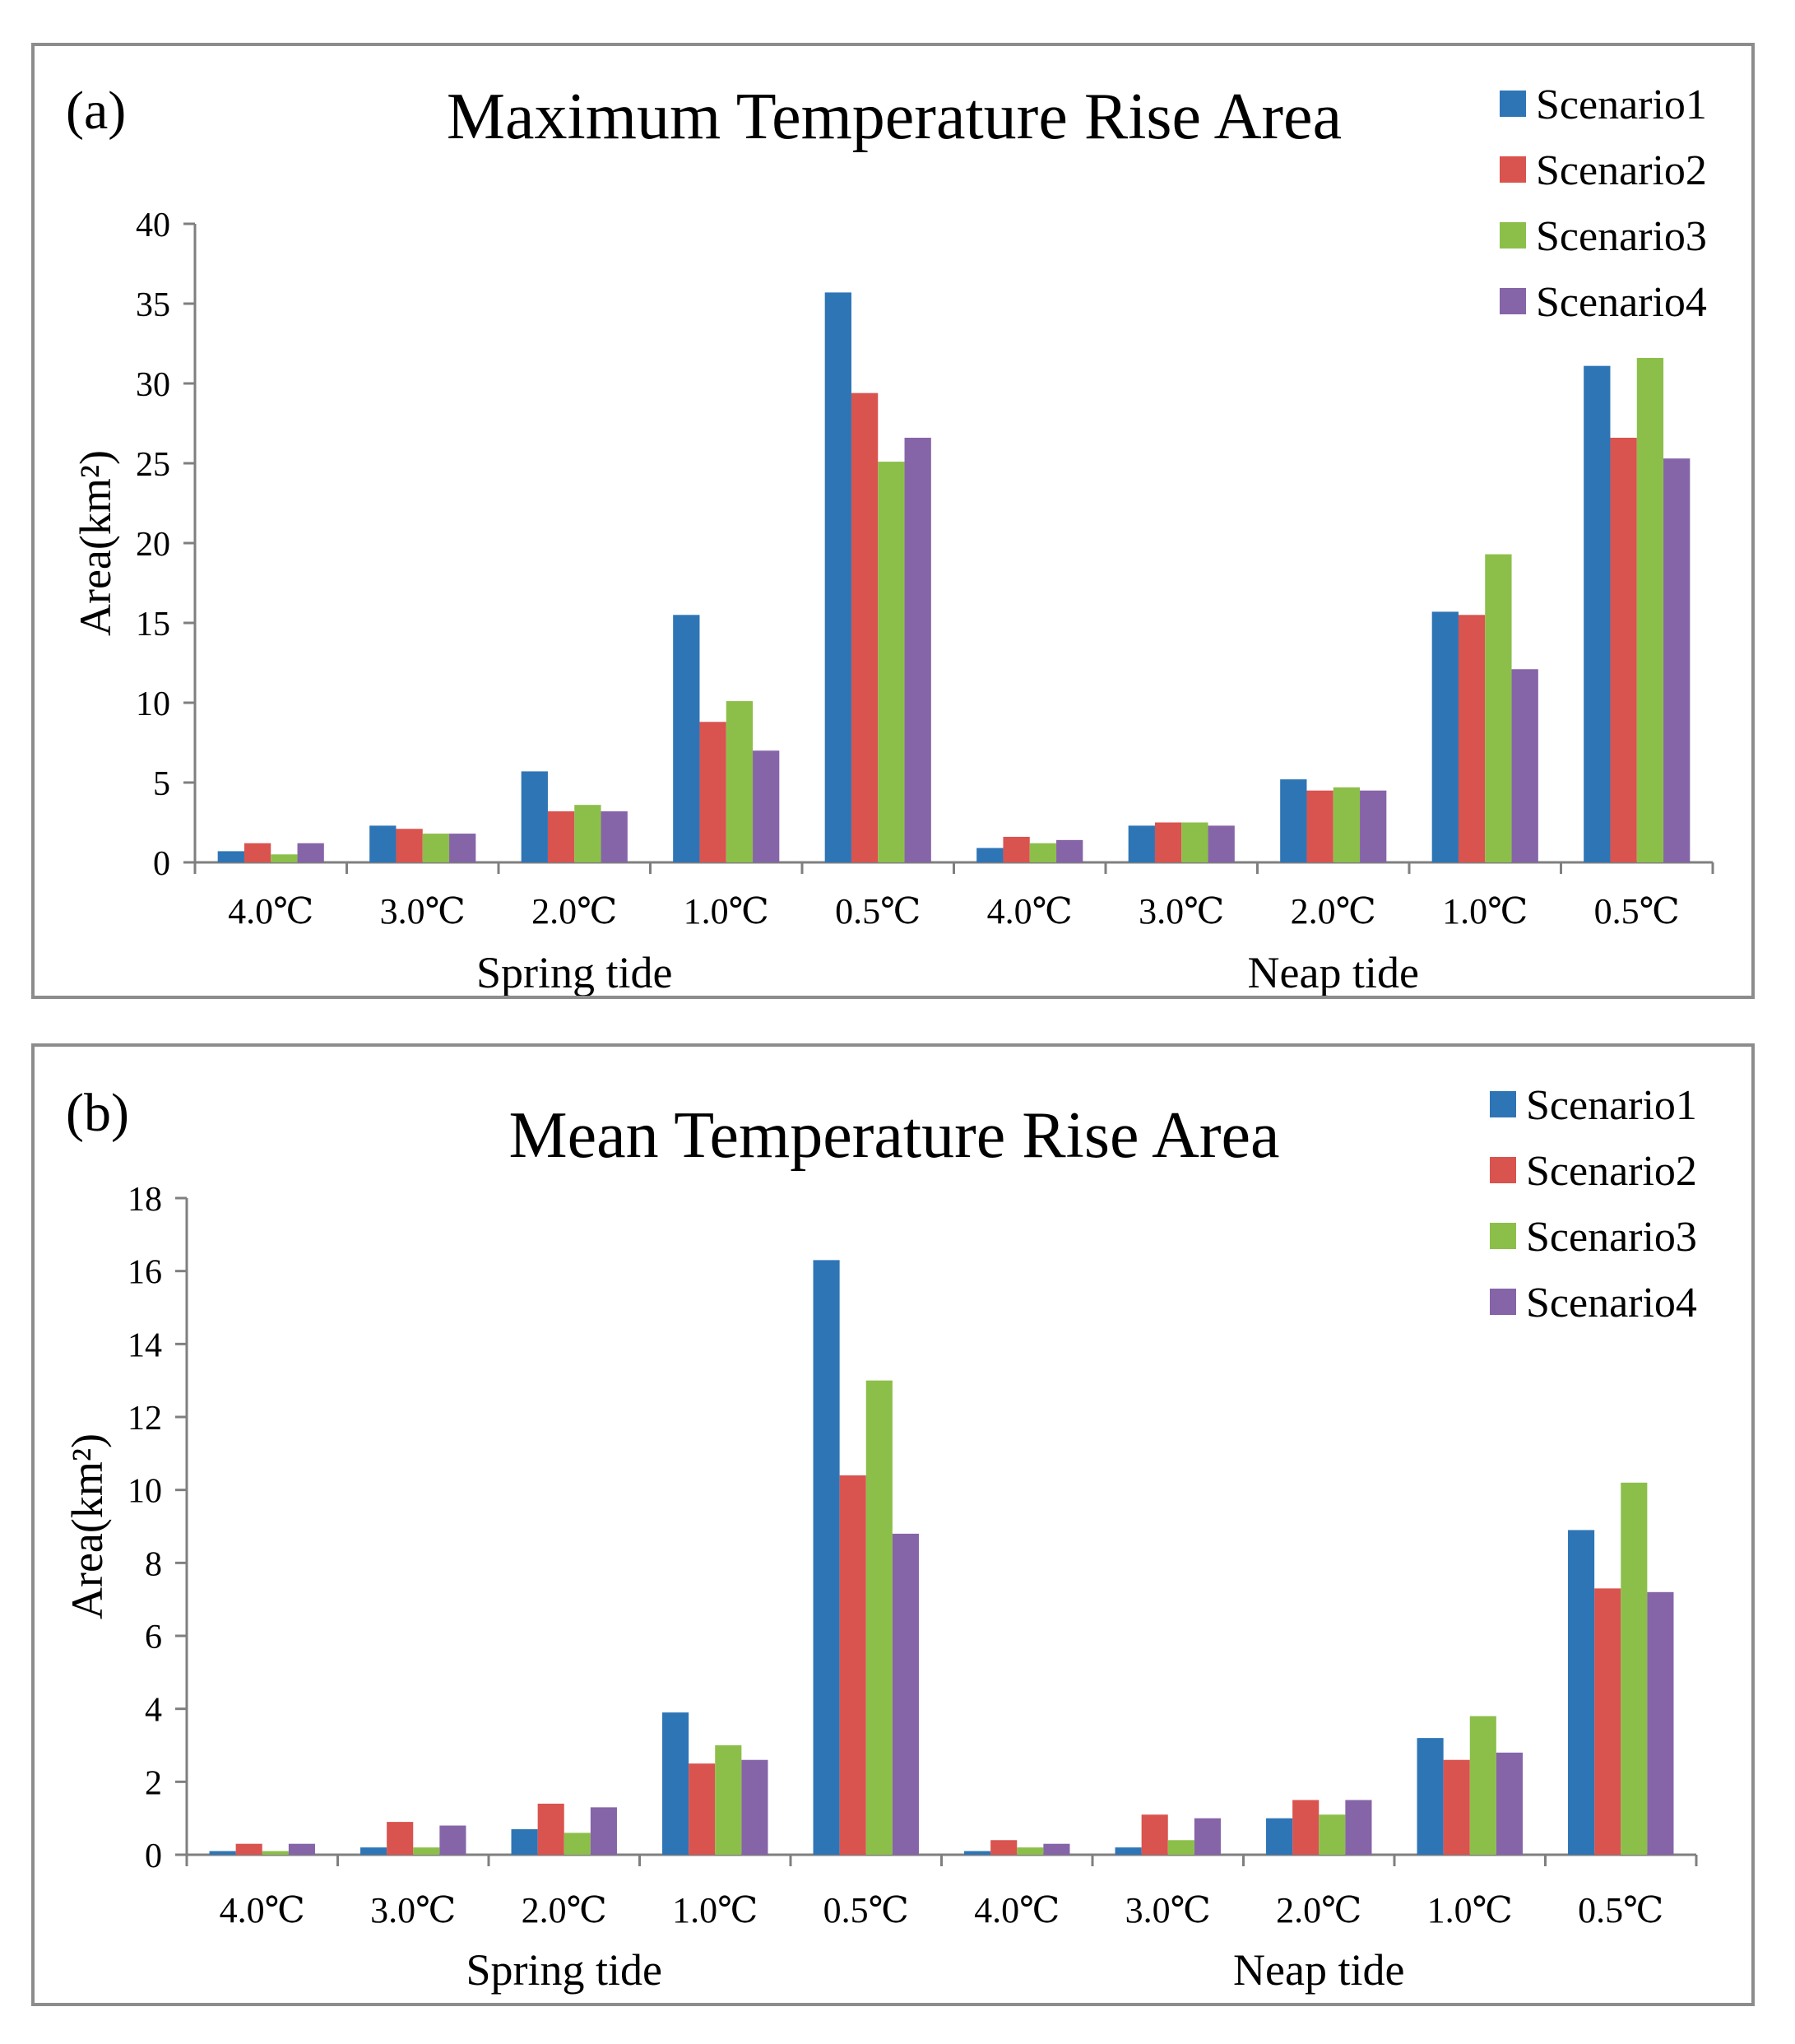  Describe the element at coordinates (894, 1135) in the screenshot. I see `chart-title: Mean Temperature Rise Area` at that location.